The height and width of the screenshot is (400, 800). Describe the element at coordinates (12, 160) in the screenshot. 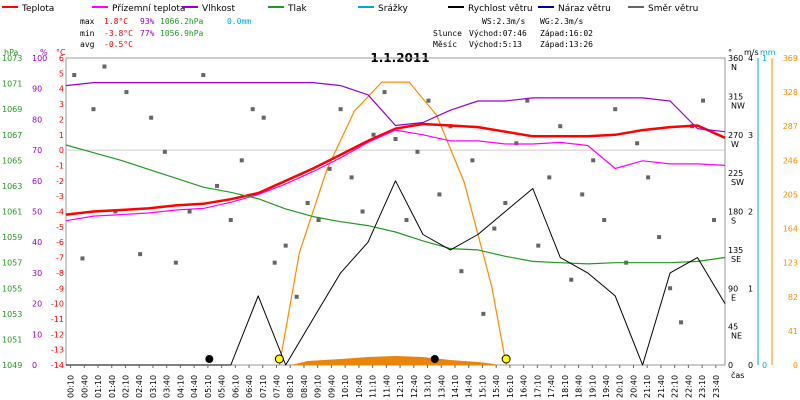

I see `hpa-axis-tick: 1065` at that location.